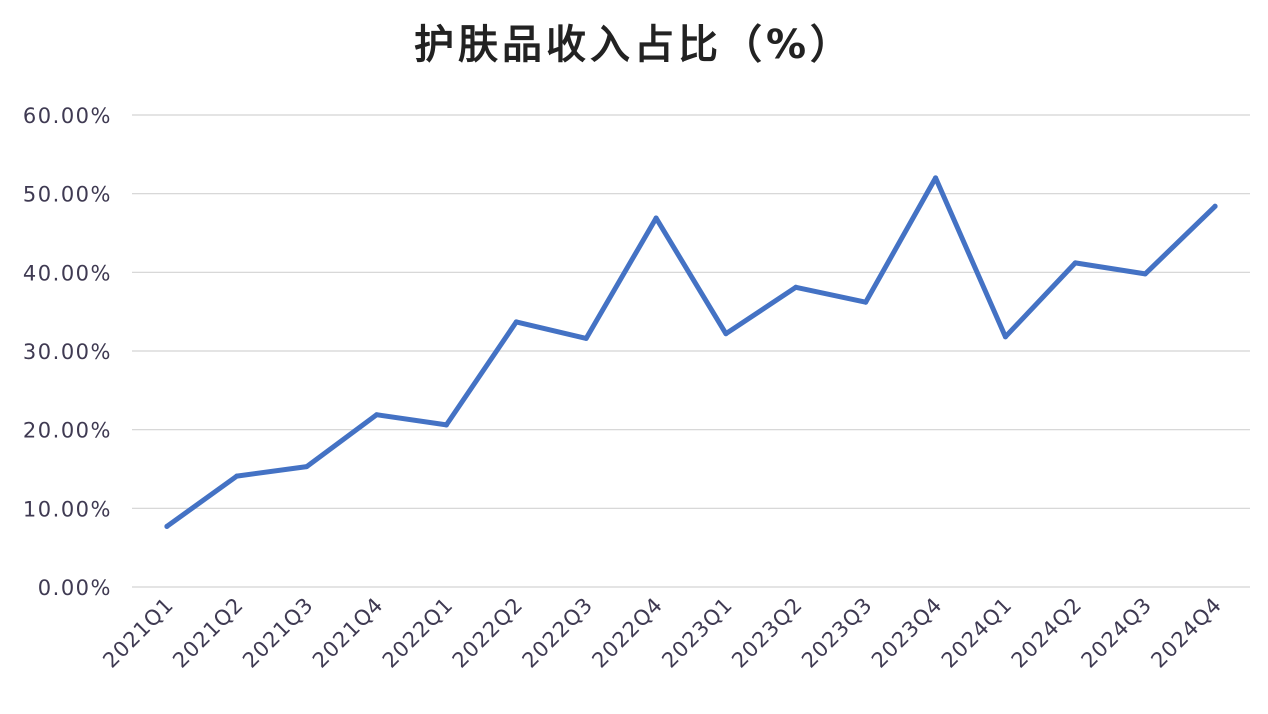  I want to click on x-tick-label: 2024Q4, so click(1186, 633).